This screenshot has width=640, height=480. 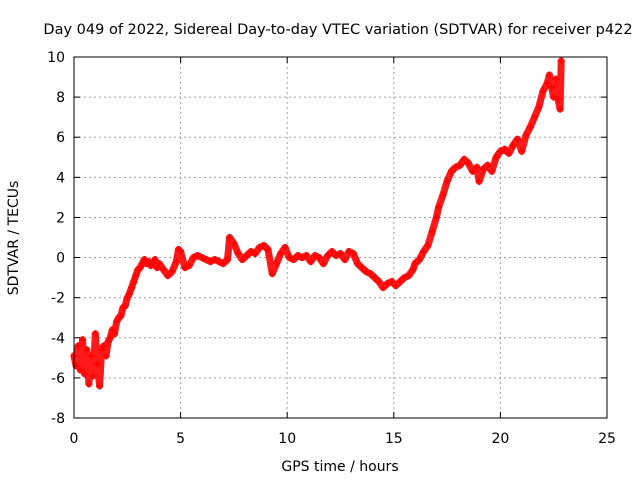 I want to click on y-tick-label: 6, so click(x=60, y=138).